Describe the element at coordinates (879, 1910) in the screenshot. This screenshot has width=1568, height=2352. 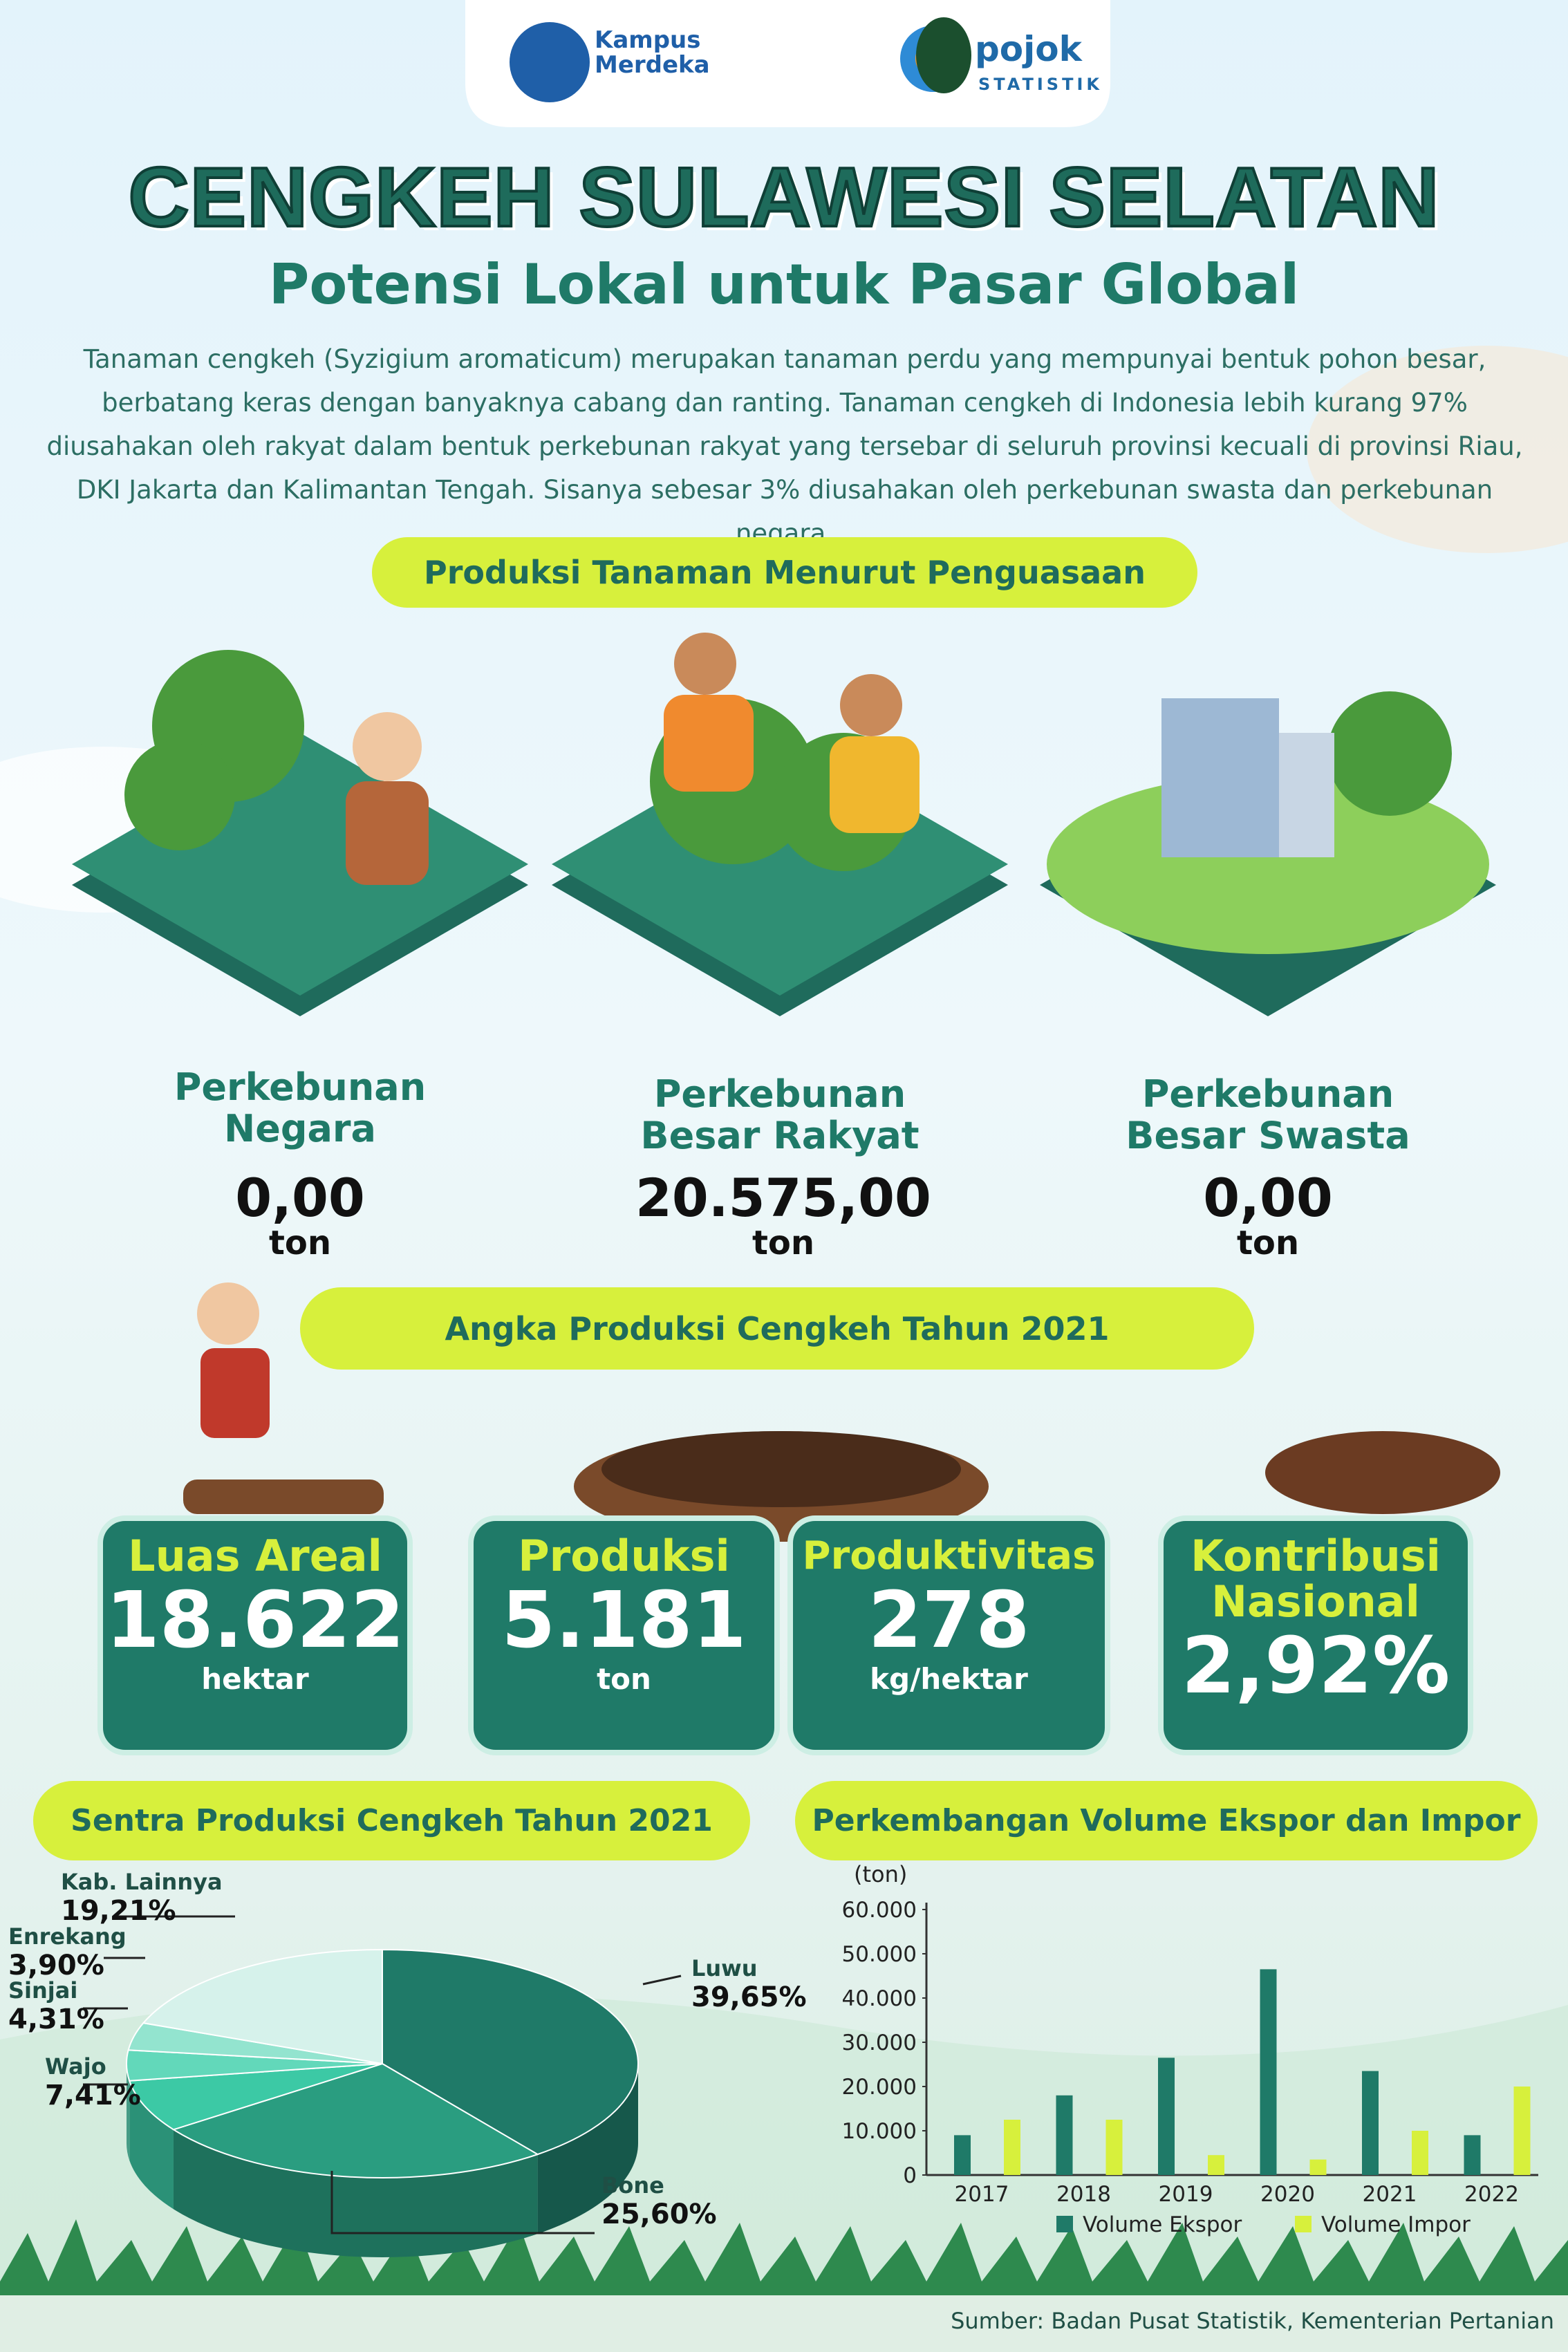
I see `y-tick-label: 60.000` at that location.